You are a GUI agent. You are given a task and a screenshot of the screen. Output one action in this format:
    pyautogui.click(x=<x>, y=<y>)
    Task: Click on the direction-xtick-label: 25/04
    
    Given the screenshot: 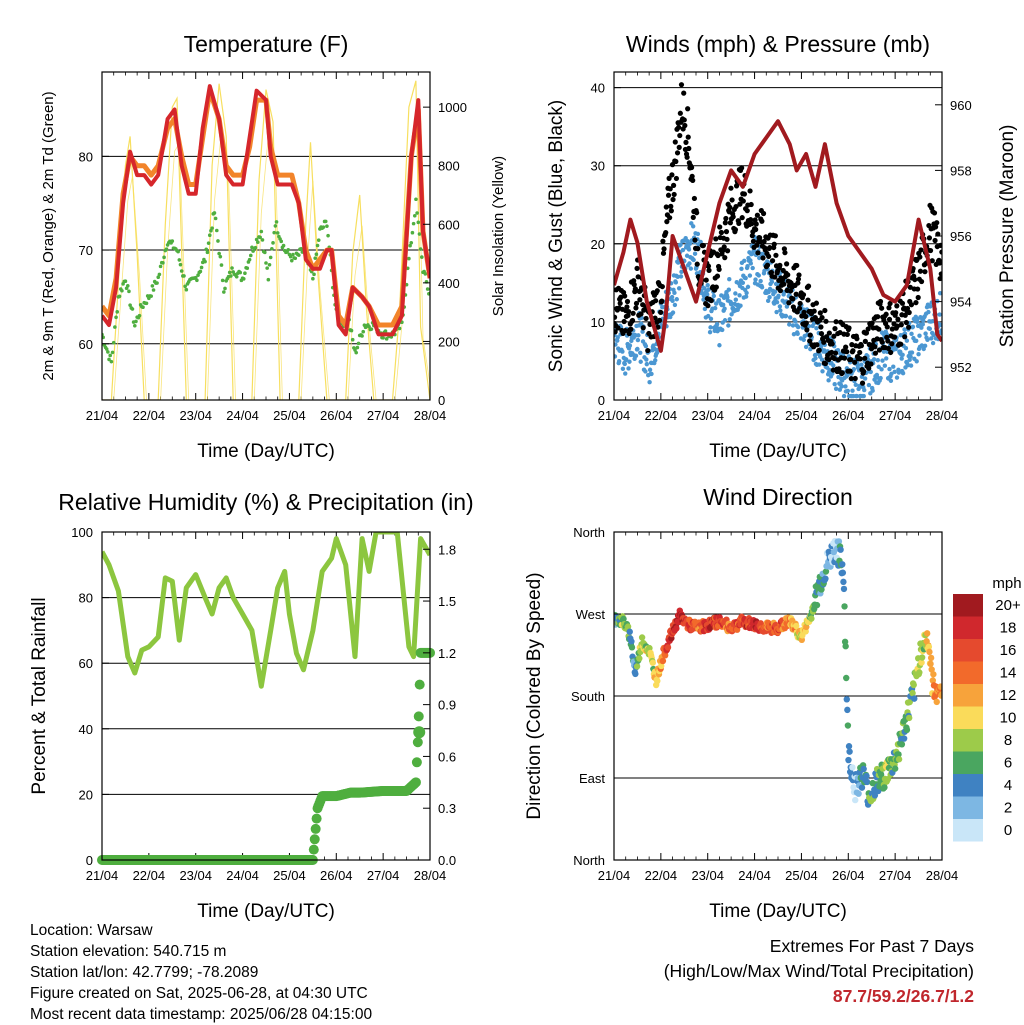 What is the action you would take?
    pyautogui.click(x=801, y=875)
    